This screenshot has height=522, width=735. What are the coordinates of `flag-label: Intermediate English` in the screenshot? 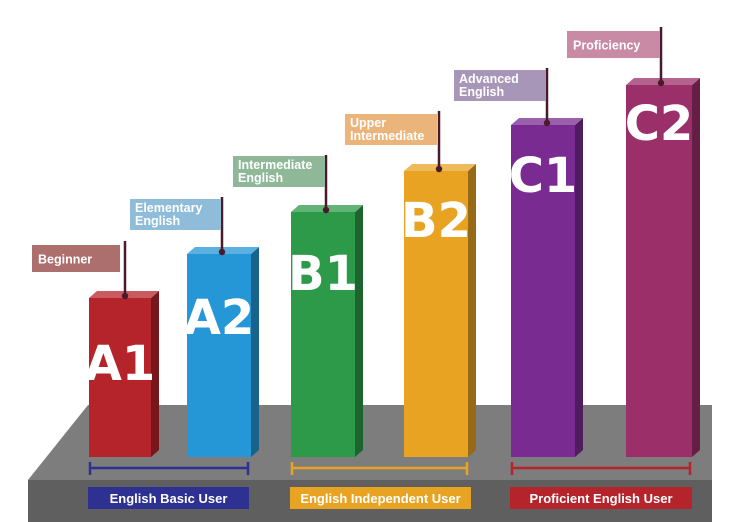 It's located at (277, 171).